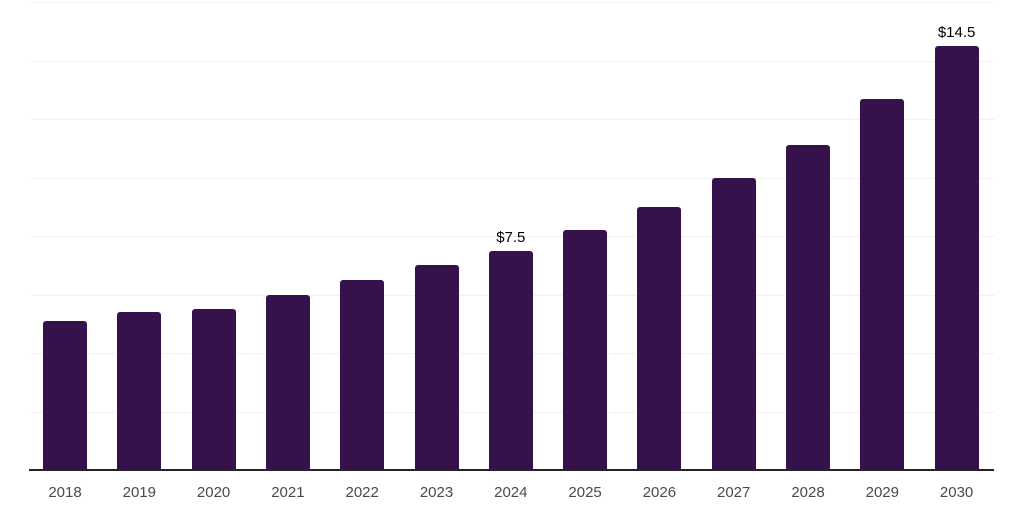  I want to click on x-tick-label: 2027, so click(734, 492).